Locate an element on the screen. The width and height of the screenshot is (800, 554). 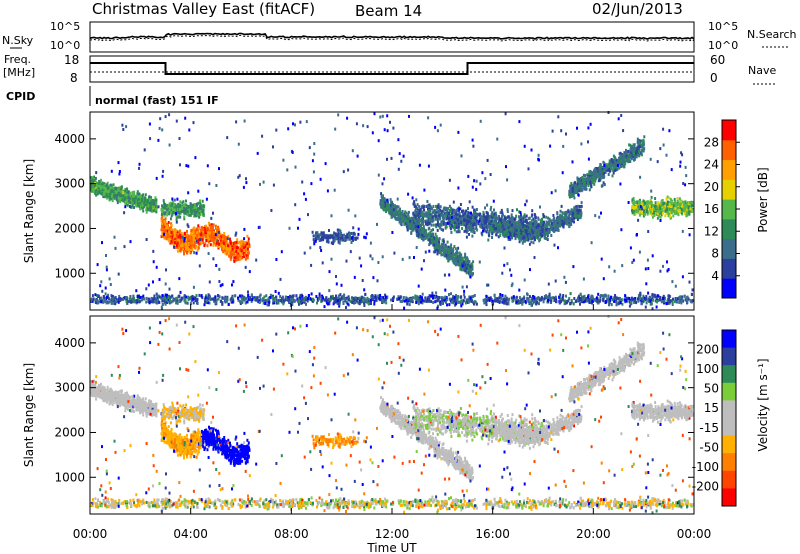
nave-label: Nave is located at coordinates (762, 70).